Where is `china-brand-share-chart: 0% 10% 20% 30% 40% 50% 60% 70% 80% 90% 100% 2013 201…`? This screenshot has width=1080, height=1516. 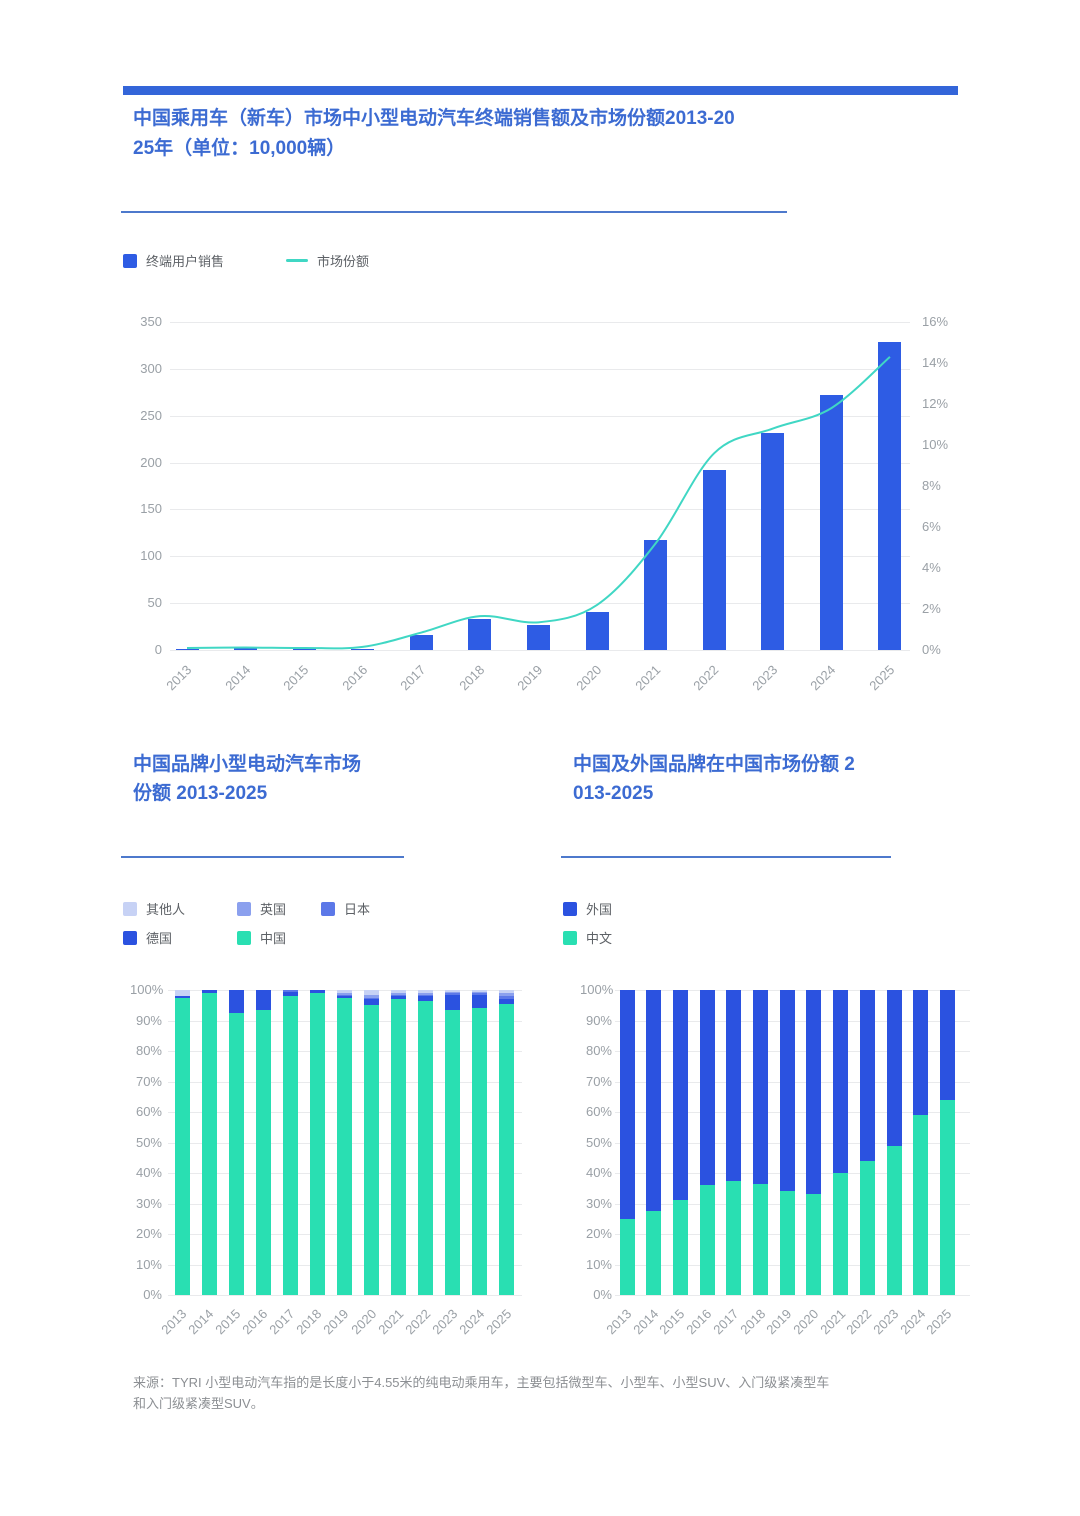
china-brand-share-chart: 0% 10% 20% 30% 40% 50% 60% 70% 80% 90% 100% 2013 201… is located at coordinates (345, 1177).